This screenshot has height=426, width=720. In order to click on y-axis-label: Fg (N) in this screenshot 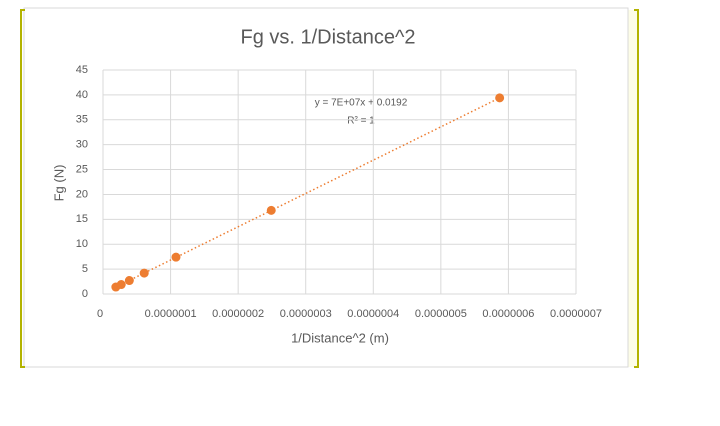, I will do `click(58, 183)`.